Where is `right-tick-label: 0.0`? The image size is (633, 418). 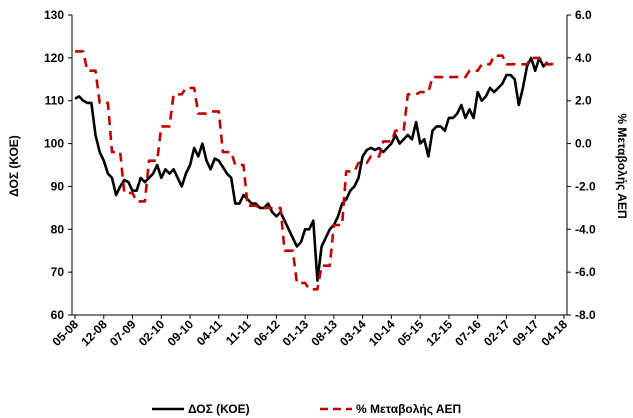
right-tick-label: 0.0 is located at coordinates (583, 144).